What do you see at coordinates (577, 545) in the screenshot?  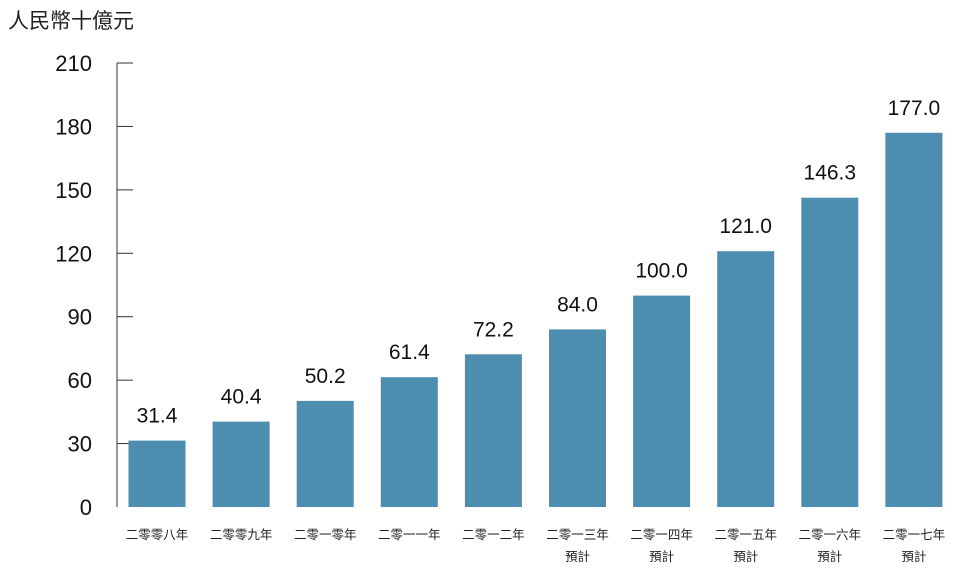 I see `x-axis-category-label: 二零一三年預計` at bounding box center [577, 545].